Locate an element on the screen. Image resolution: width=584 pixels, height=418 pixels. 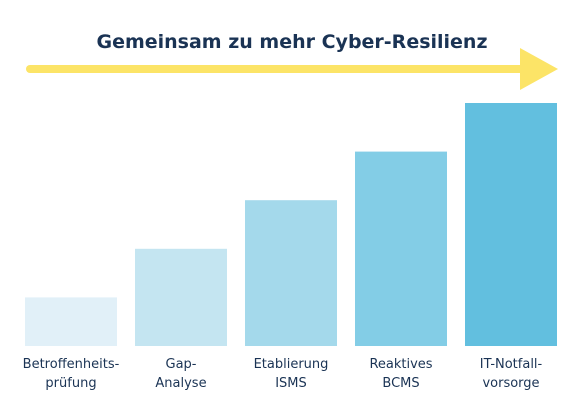
progress-arrow is located at coordinates (292, 69).